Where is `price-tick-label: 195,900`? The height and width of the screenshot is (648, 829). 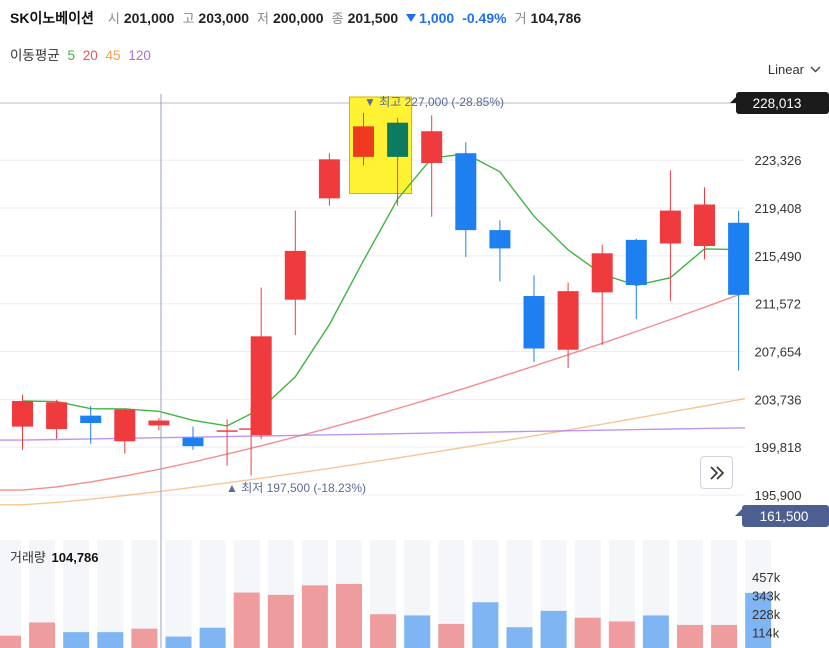
price-tick-label: 195,900 is located at coordinates (778, 495).